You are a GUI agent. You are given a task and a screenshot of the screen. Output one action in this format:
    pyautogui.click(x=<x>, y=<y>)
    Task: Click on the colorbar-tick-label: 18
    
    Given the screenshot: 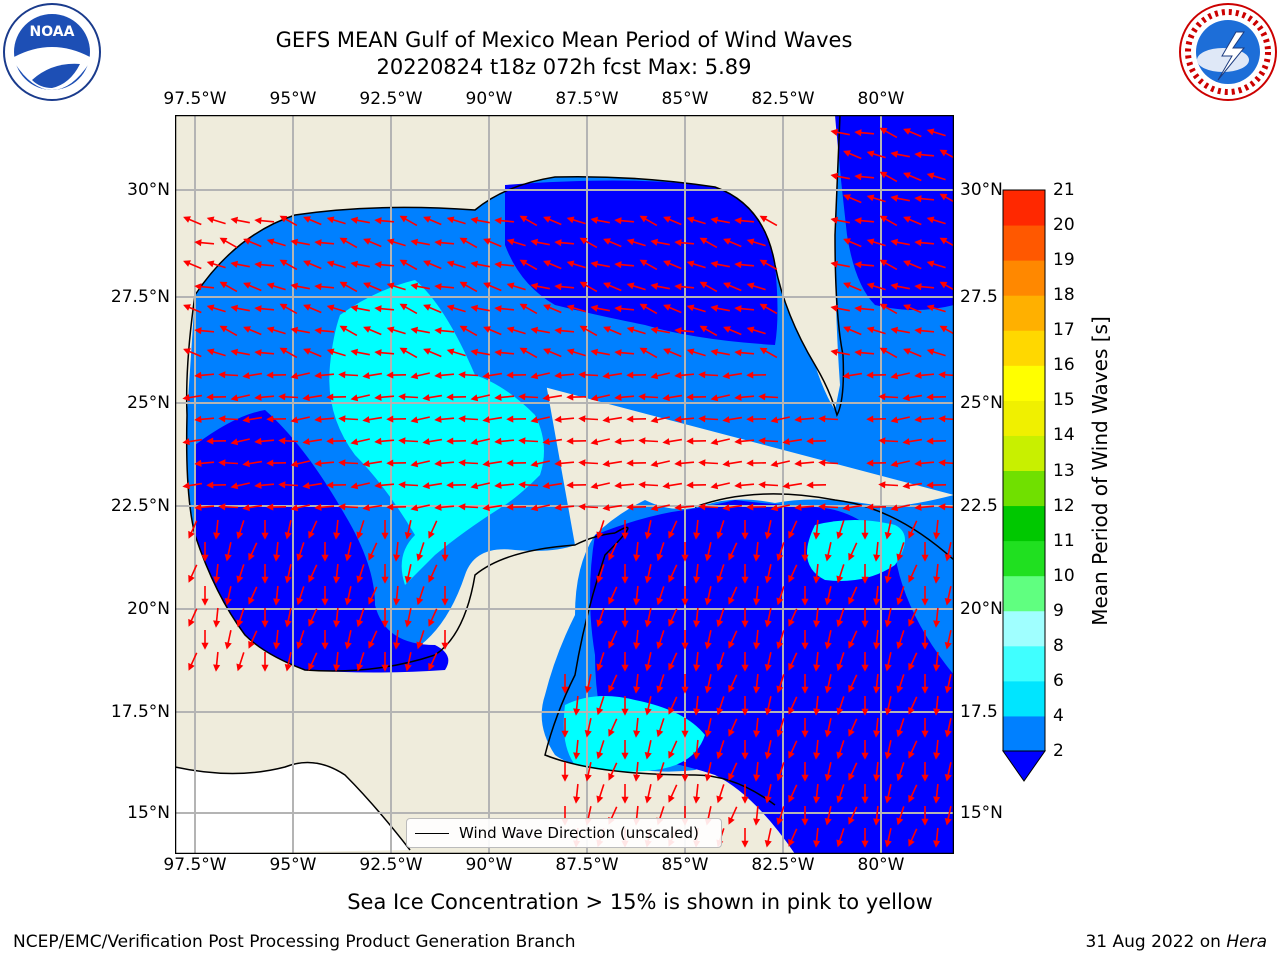 What is the action you would take?
    pyautogui.click(x=1064, y=295)
    